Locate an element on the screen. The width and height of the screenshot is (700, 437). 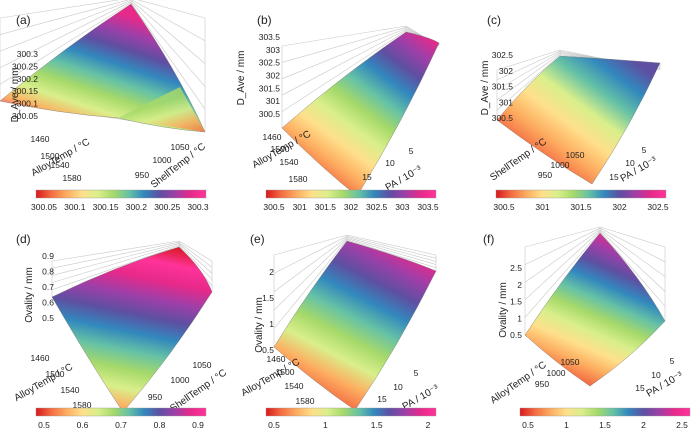
z-tick-label: 300.05 is located at coordinates (25, 116).